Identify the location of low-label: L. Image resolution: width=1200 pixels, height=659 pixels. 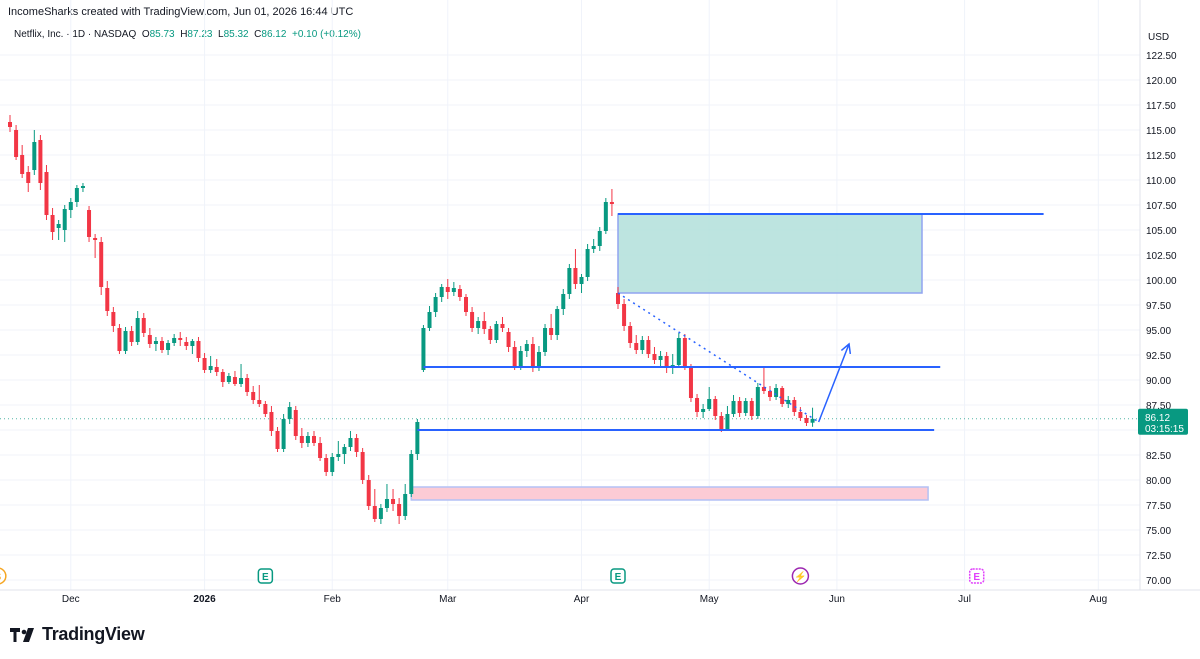
(221, 34).